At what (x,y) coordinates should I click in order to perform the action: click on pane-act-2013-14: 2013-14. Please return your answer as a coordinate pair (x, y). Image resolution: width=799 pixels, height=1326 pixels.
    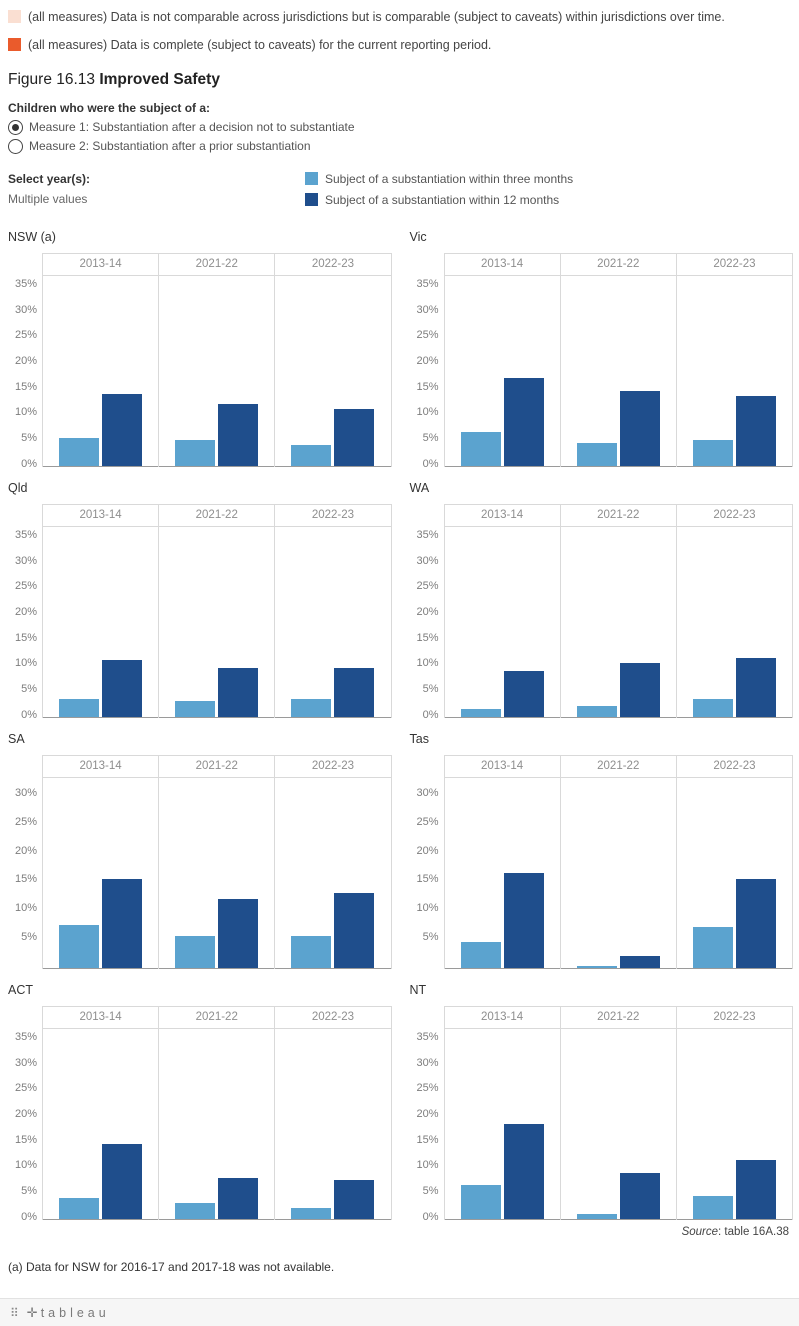
    Looking at the image, I should click on (101, 1112).